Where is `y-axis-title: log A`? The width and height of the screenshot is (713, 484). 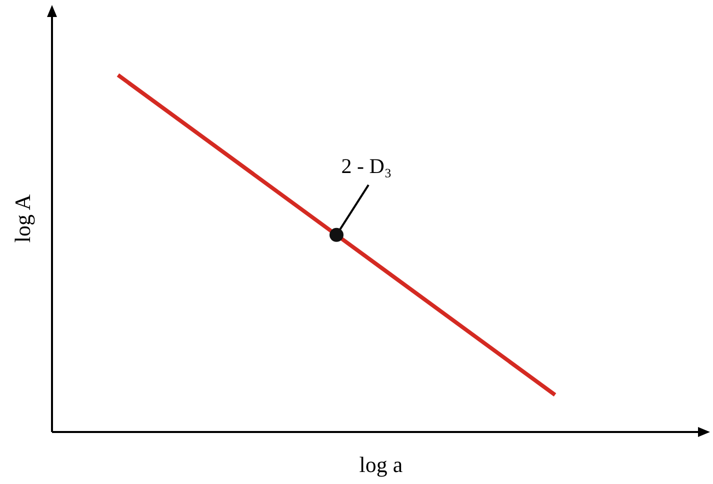
y-axis-title: log A is located at coordinates (22, 218).